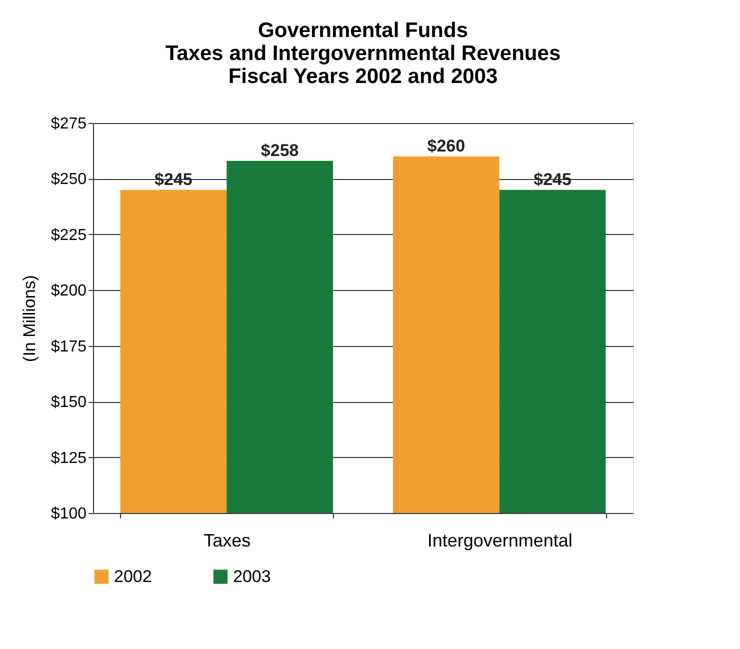  What do you see at coordinates (29, 318) in the screenshot?
I see `y-axis-title: (In Millions)` at bounding box center [29, 318].